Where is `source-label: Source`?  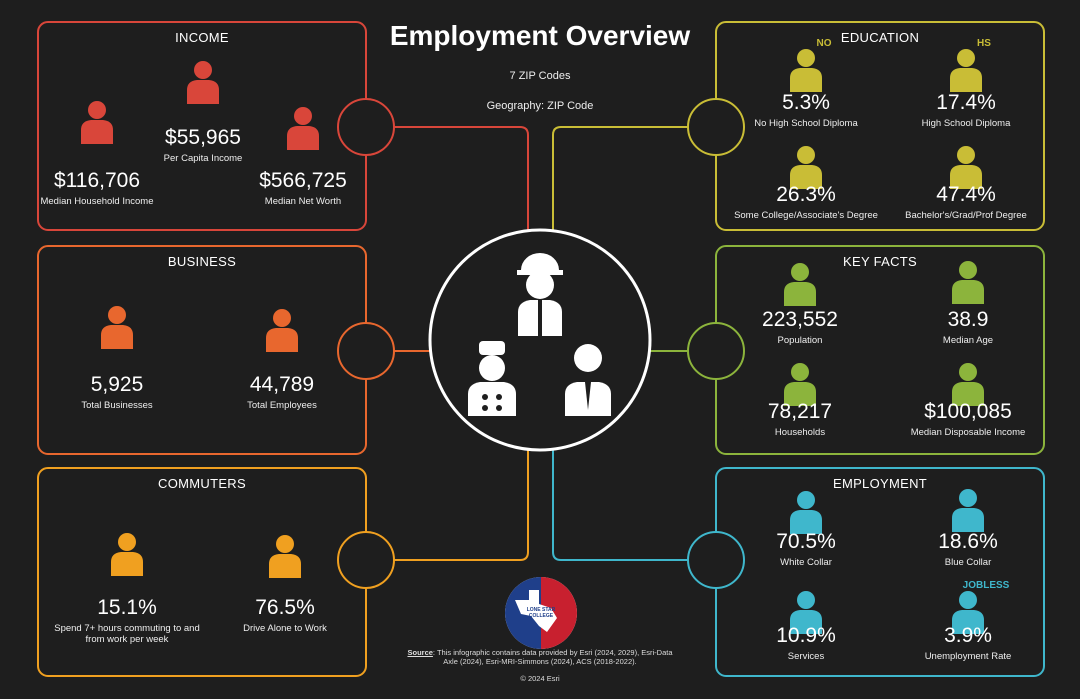 source-label: Source is located at coordinates (420, 652).